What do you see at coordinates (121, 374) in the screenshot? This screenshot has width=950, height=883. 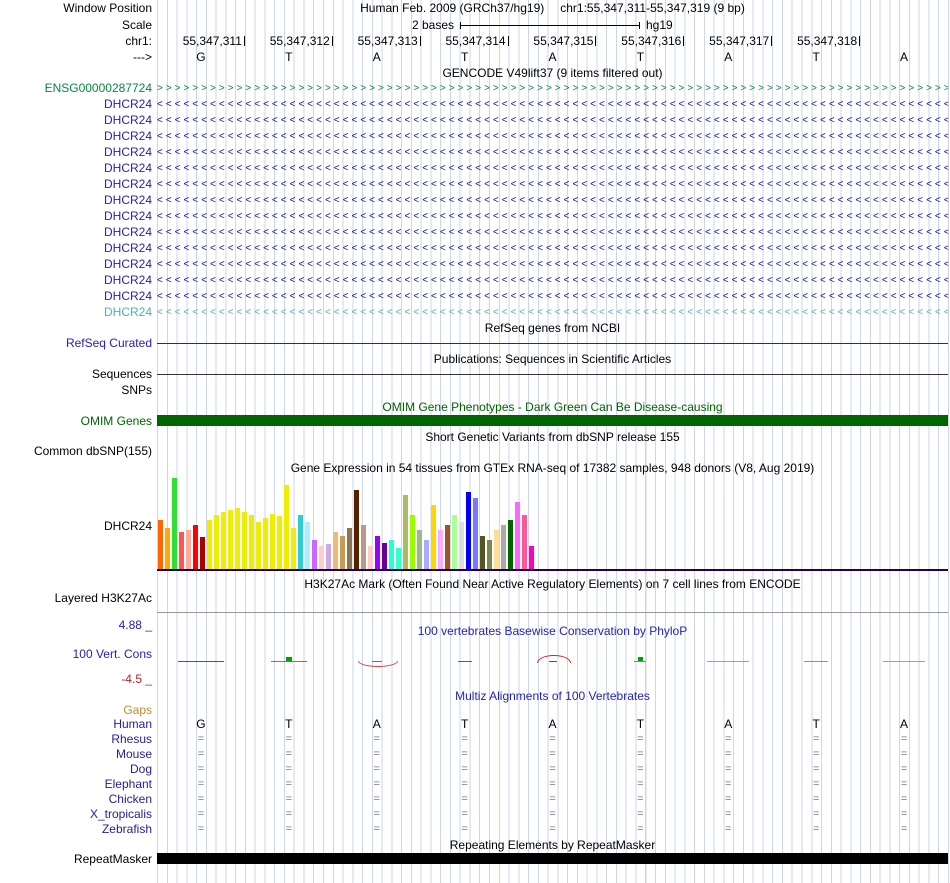 I see `sequences-label: Sequences` at bounding box center [121, 374].